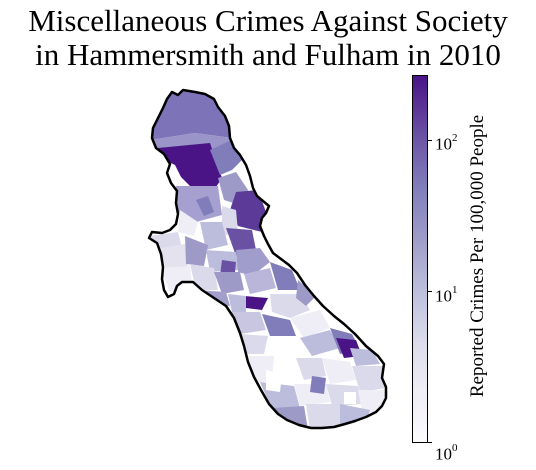 This screenshot has height=470, width=536. I want to click on title-line-1: Miscellaneous Crimes Against Society, so click(268, 20).